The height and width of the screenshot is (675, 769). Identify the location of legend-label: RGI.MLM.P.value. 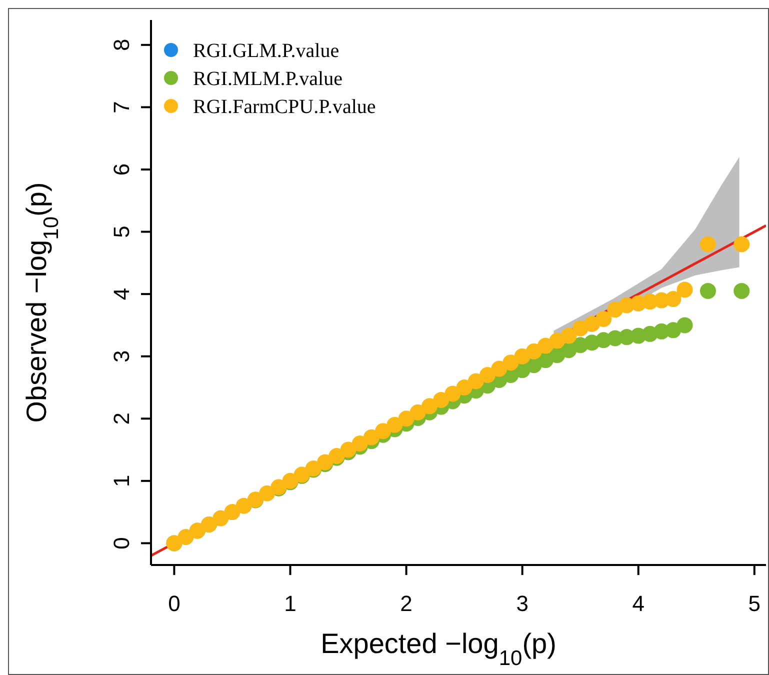
(268, 79).